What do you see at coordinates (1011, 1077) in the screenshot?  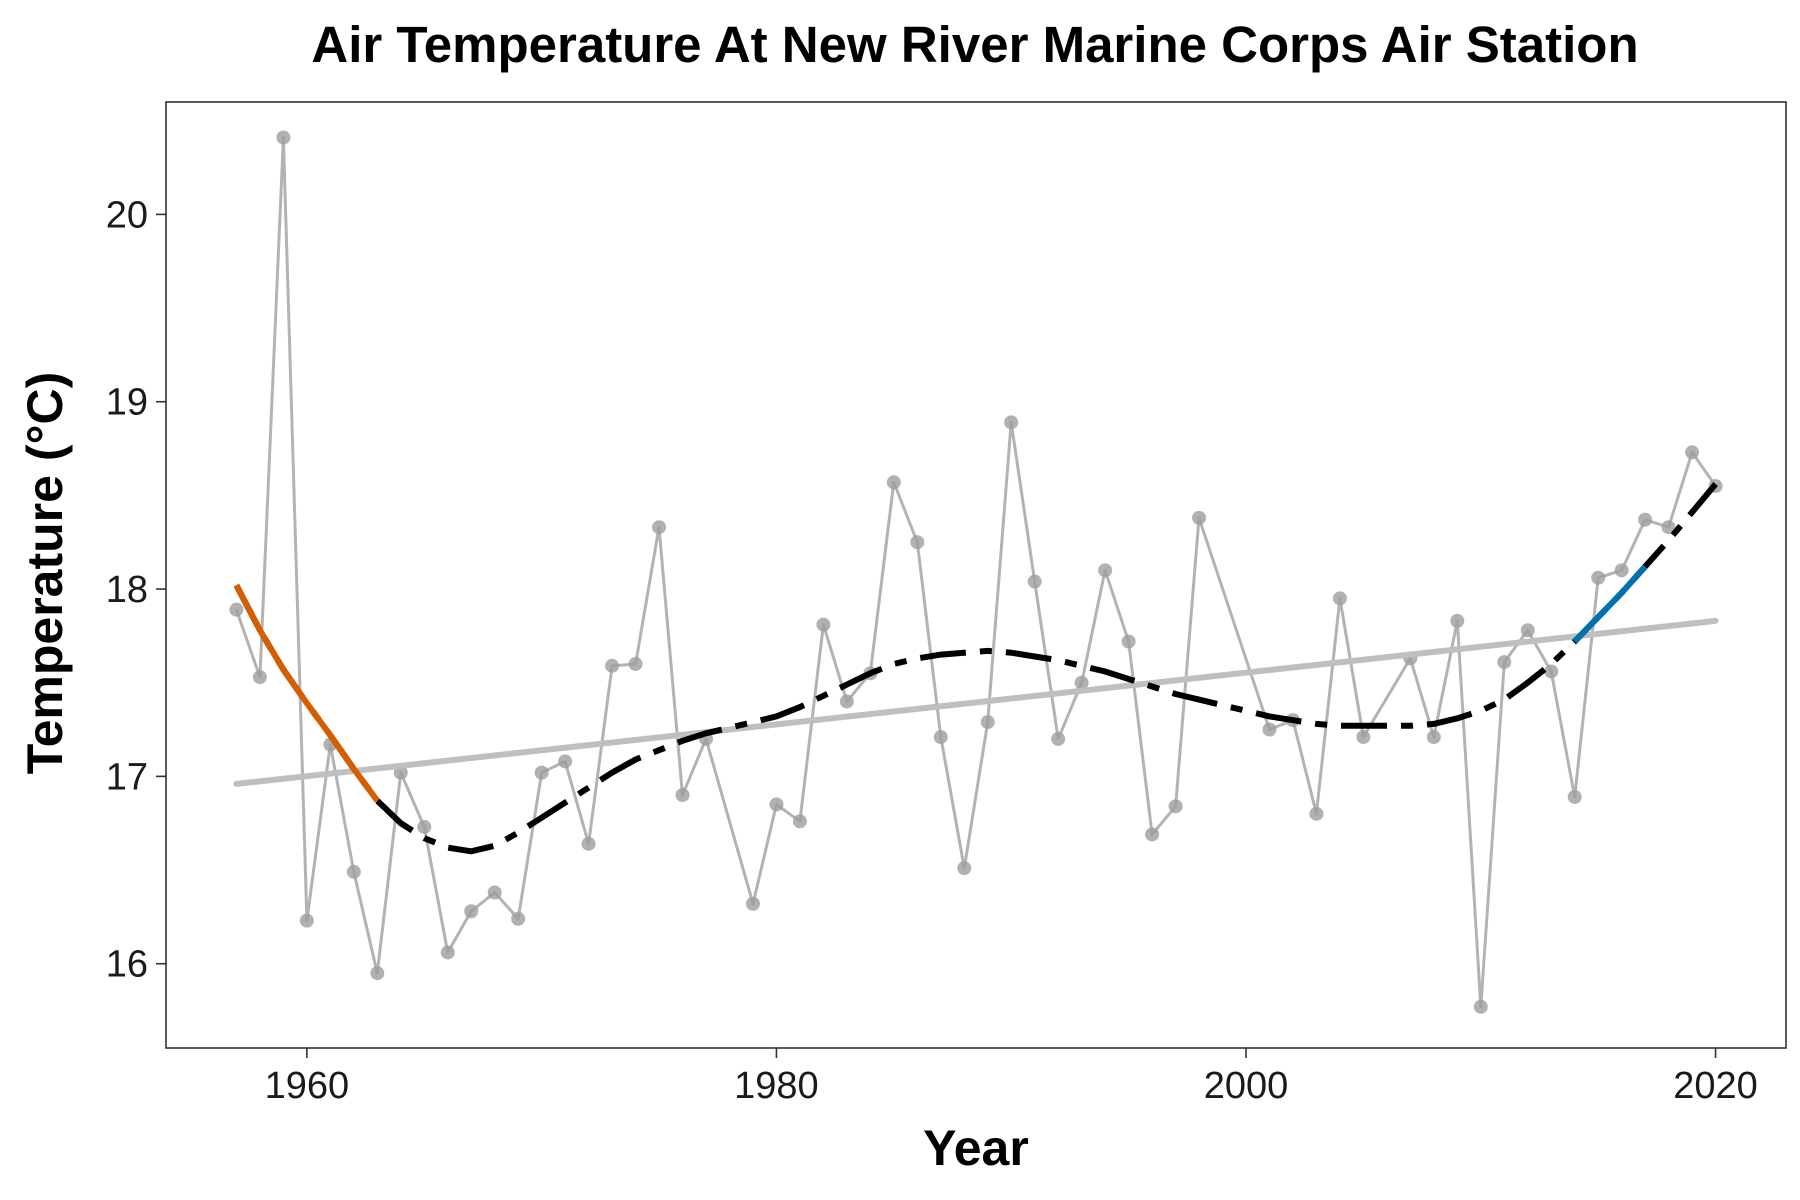 I see `x-axis: 1960 1980 2000 2020` at bounding box center [1011, 1077].